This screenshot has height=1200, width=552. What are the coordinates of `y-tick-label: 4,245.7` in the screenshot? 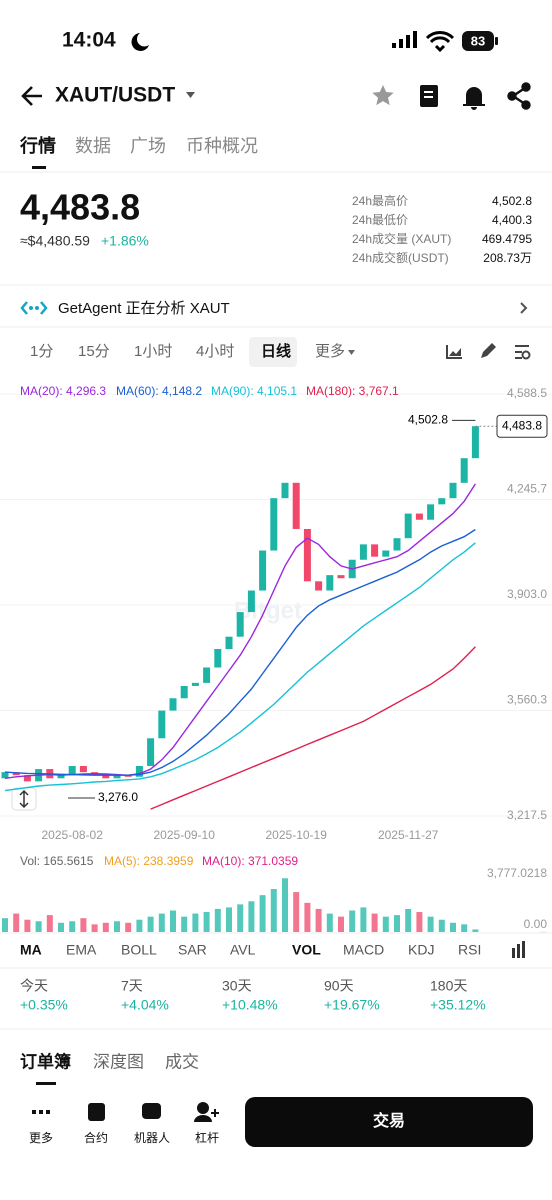 It's located at (527, 489).